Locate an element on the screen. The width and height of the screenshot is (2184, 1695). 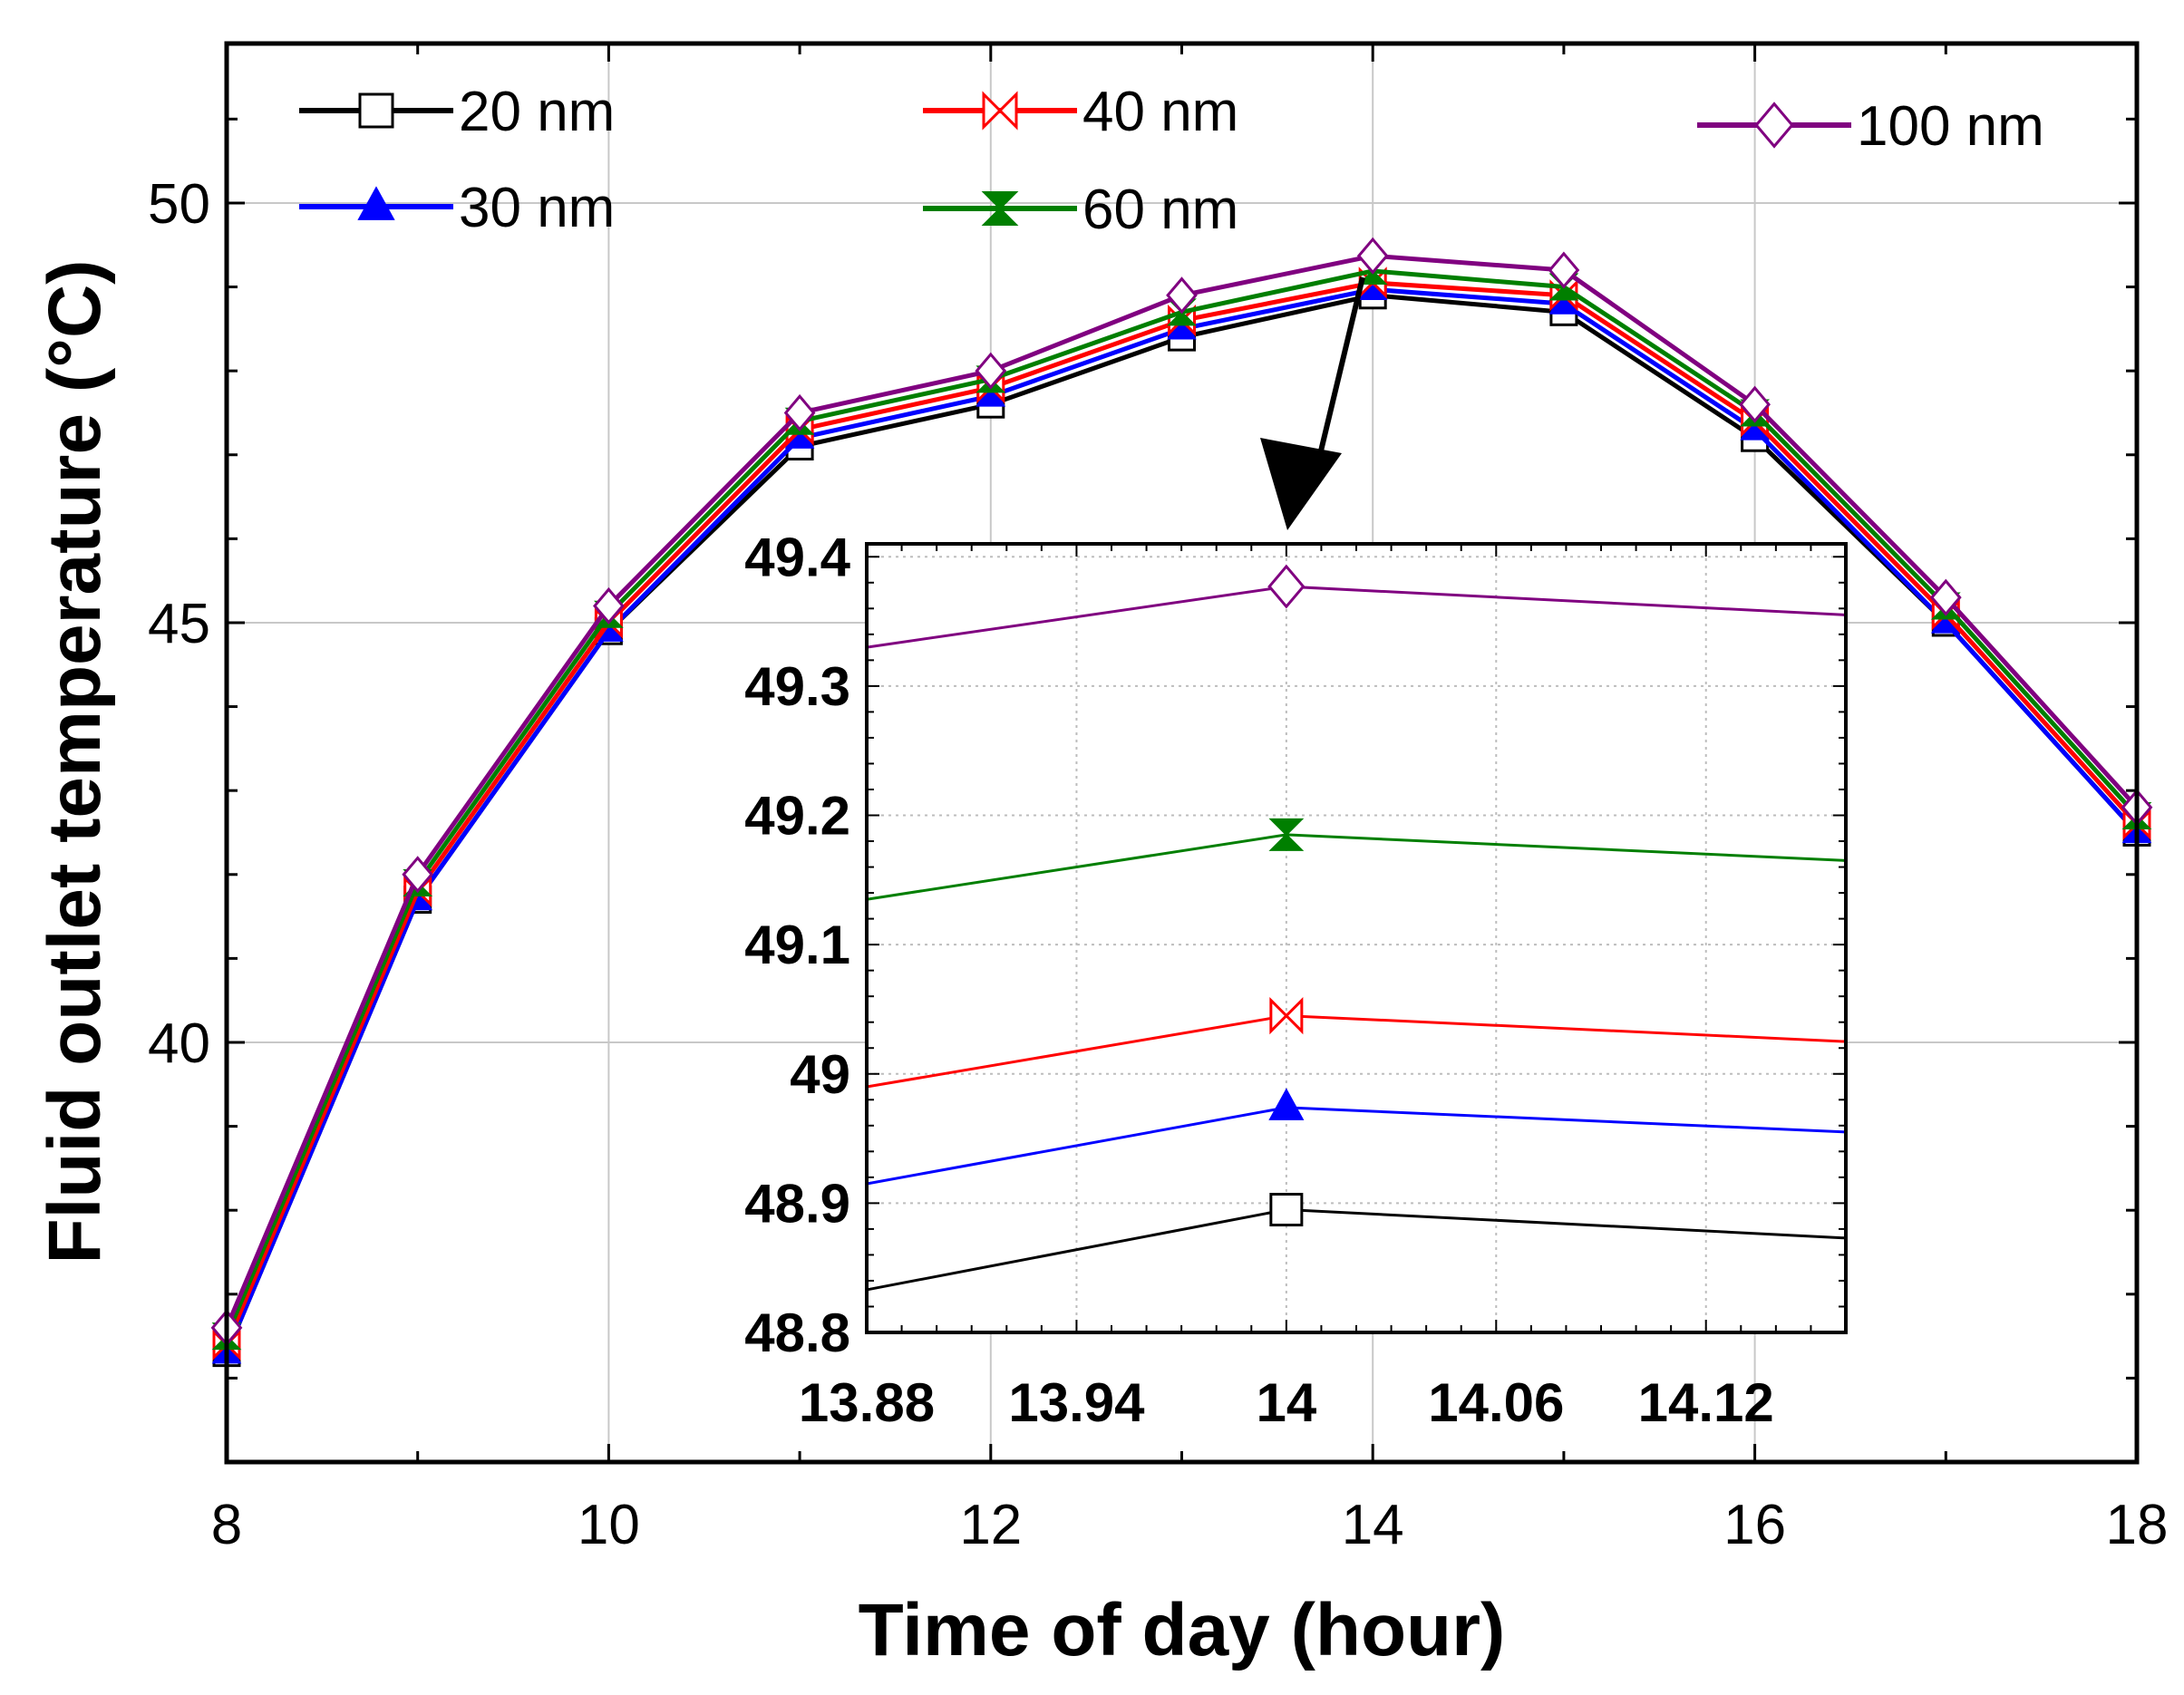
legend-label: 60 nm is located at coordinates (1160, 210).